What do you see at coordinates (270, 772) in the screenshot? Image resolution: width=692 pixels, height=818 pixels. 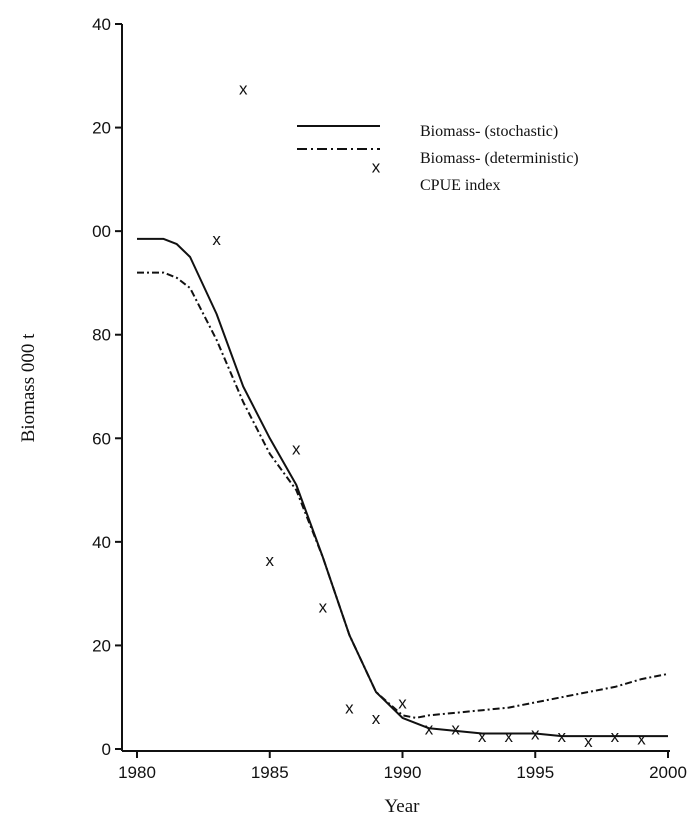 I see `x-tick-label: 1985` at bounding box center [270, 772].